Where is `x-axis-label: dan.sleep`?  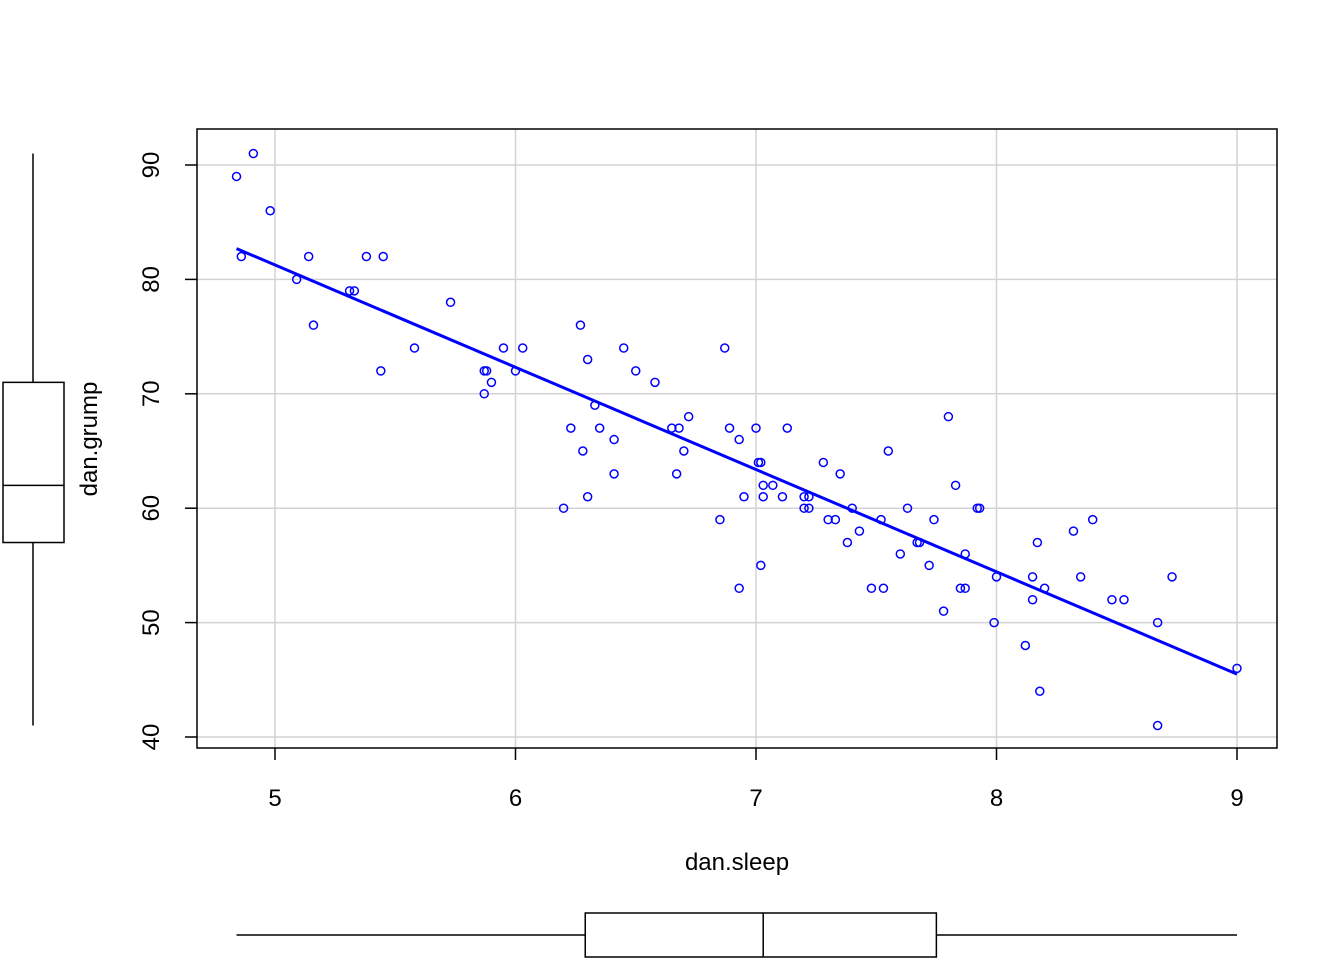
x-axis-label: dan.sleep is located at coordinates (737, 862).